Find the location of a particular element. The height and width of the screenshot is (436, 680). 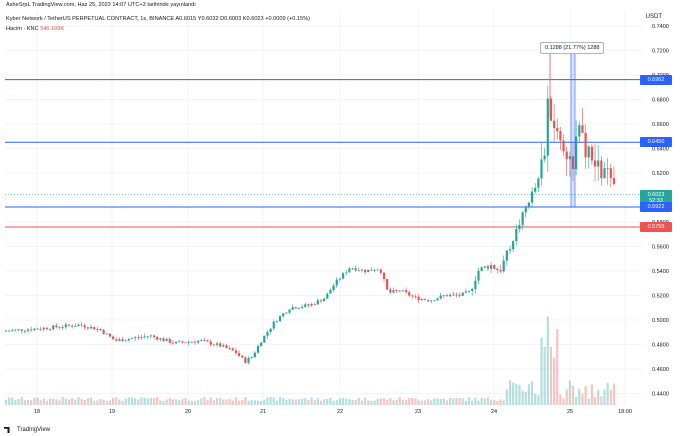

brand-label: TradingView is located at coordinates (34, 430).